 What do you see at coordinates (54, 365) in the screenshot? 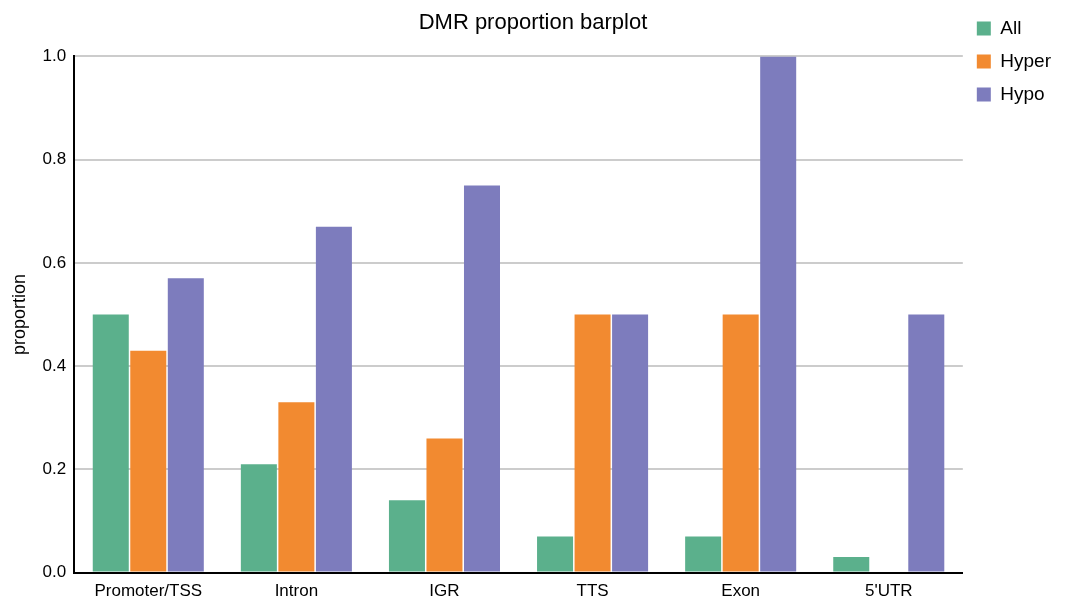
I see `y-tick-label: 0.4` at bounding box center [54, 365].